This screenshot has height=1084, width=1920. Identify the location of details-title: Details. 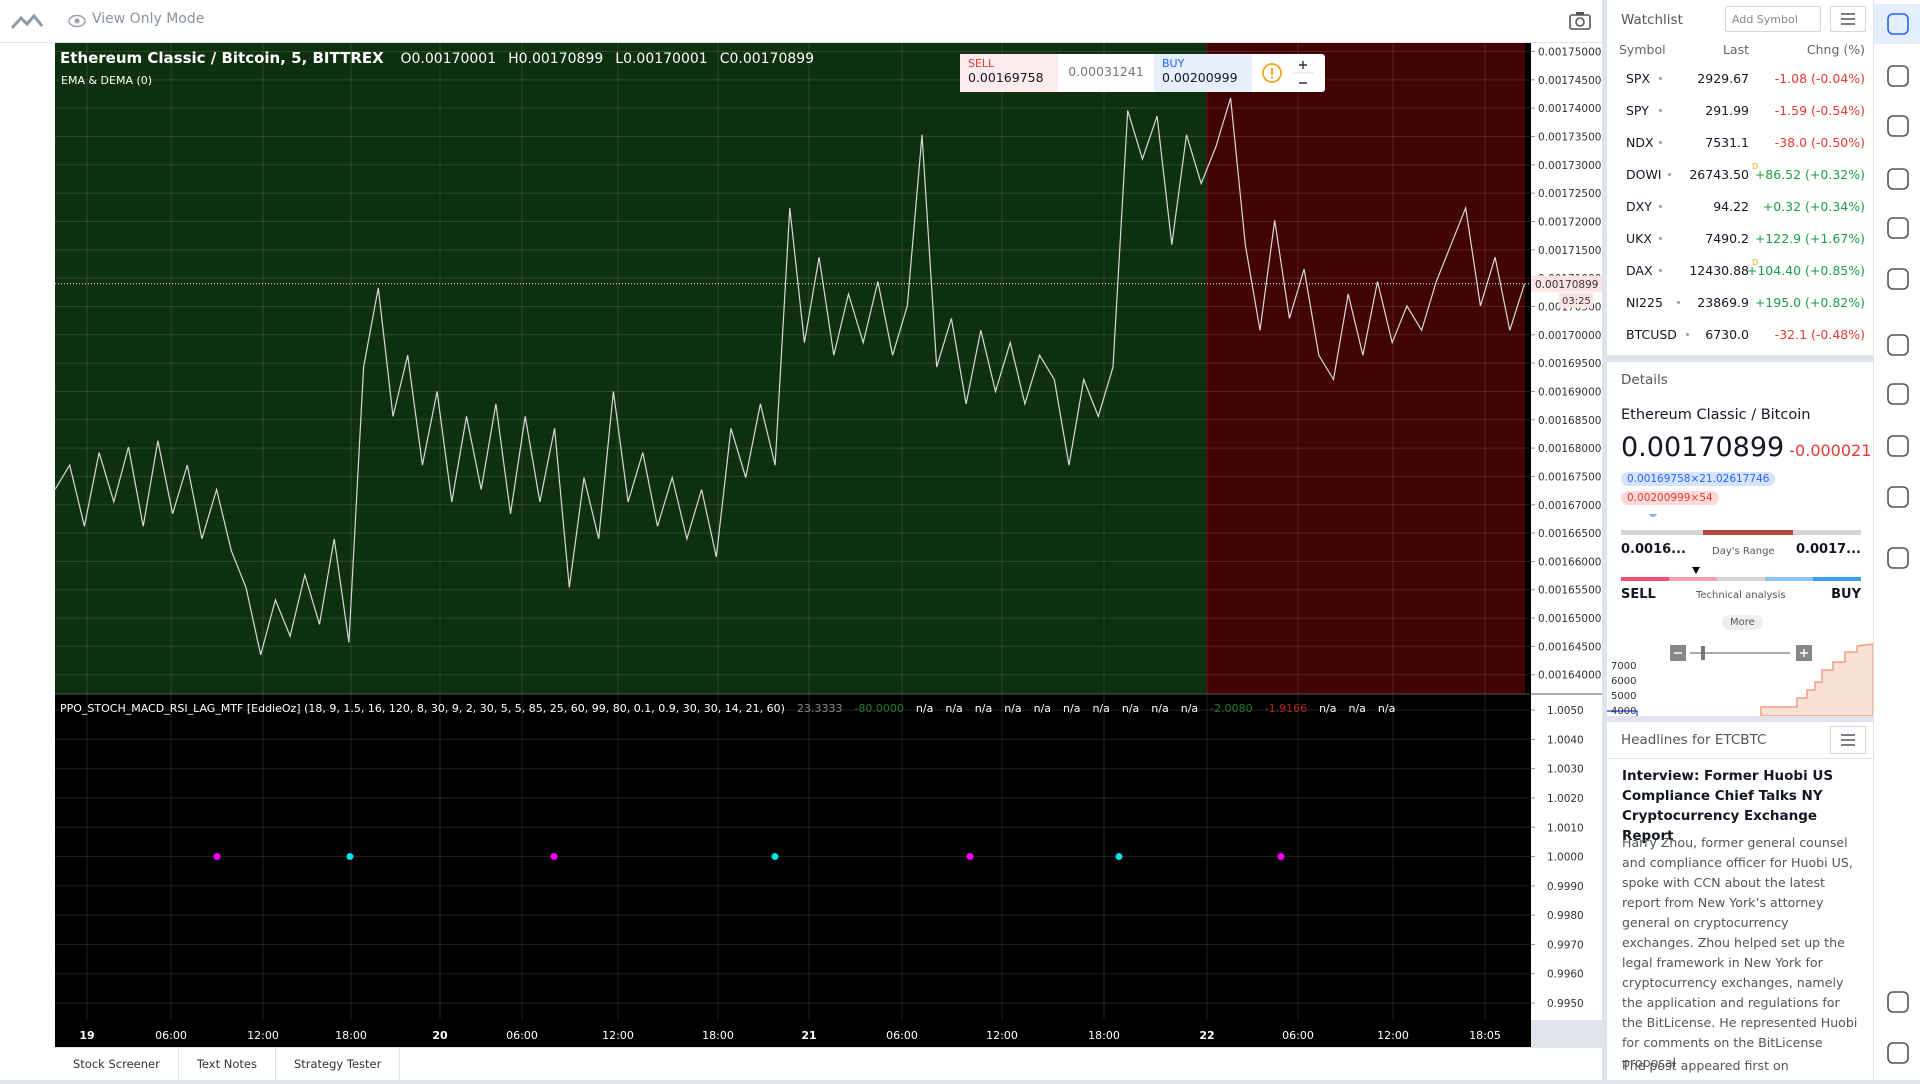
(1644, 380).